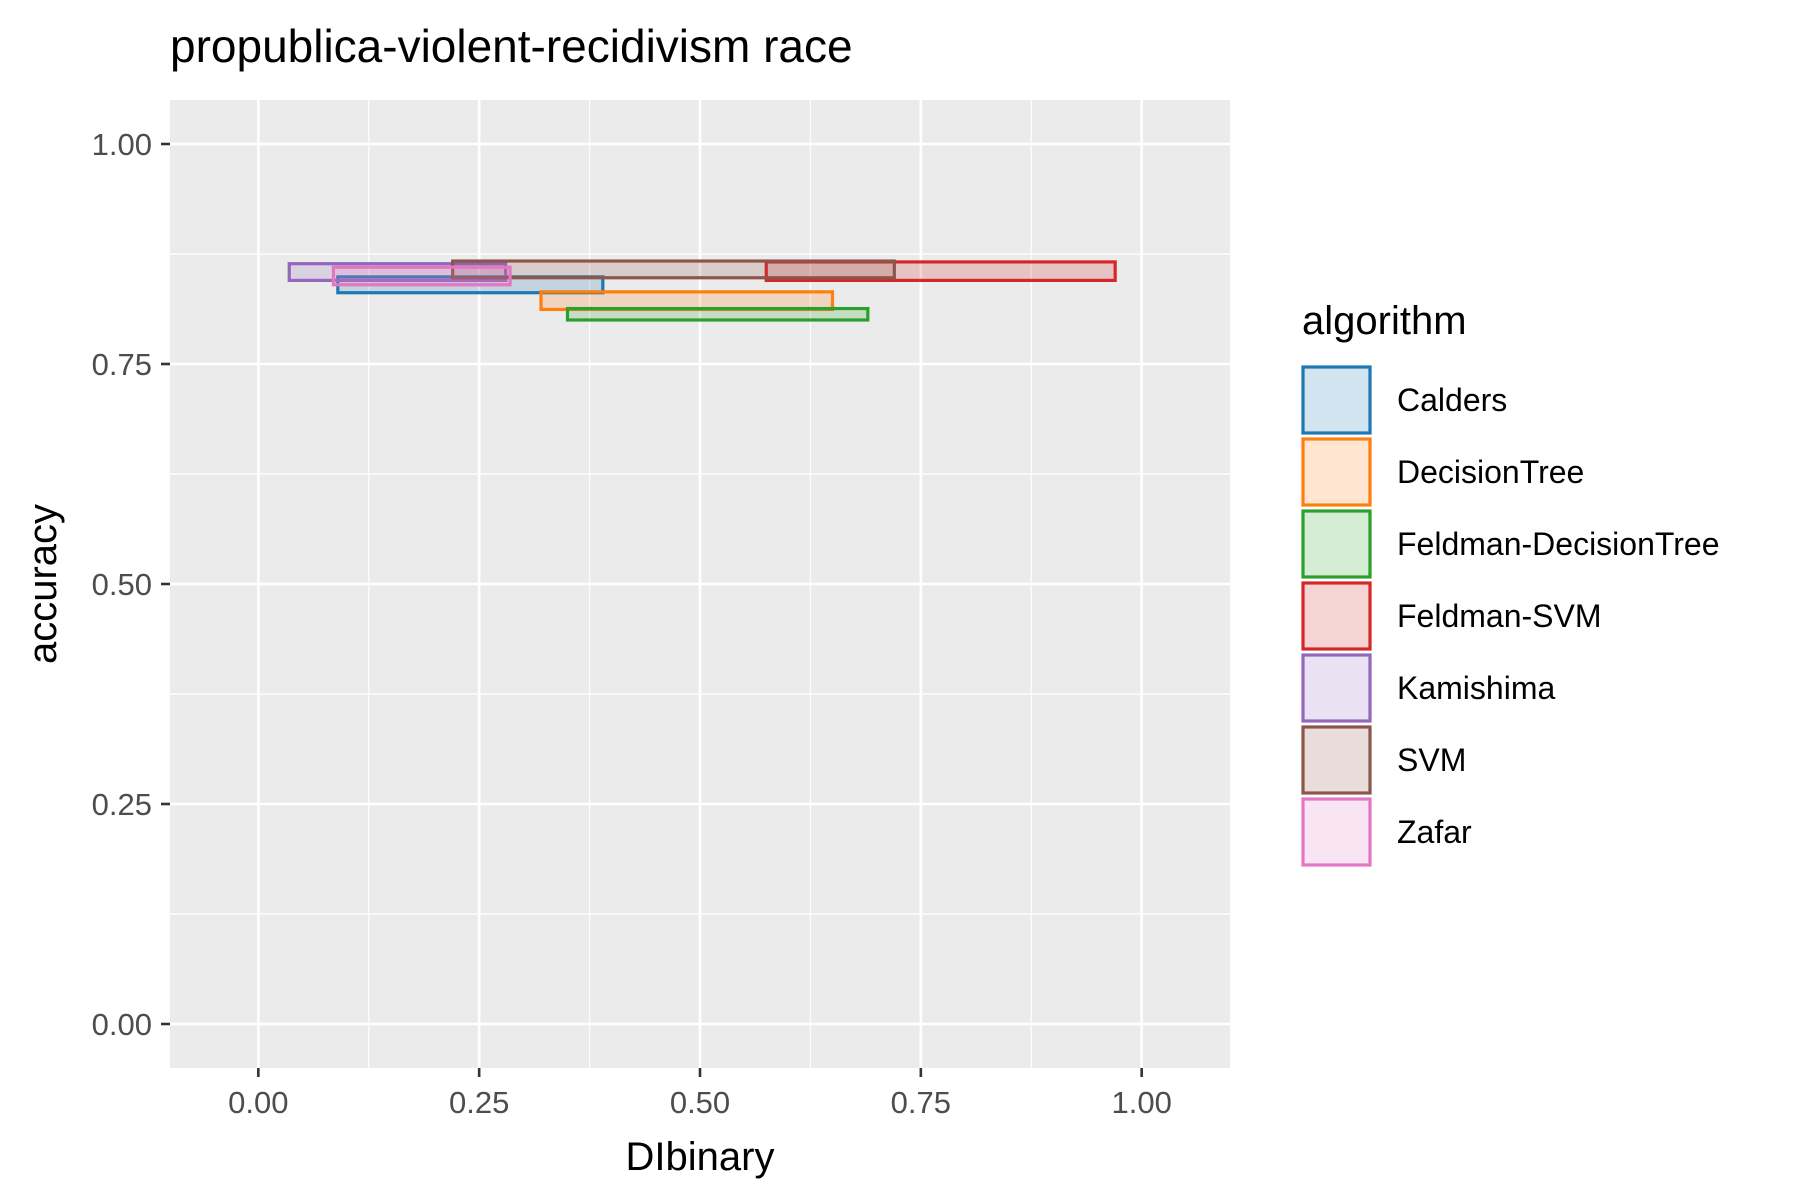  I want to click on y-tick-label: 0.50, so click(122, 584).